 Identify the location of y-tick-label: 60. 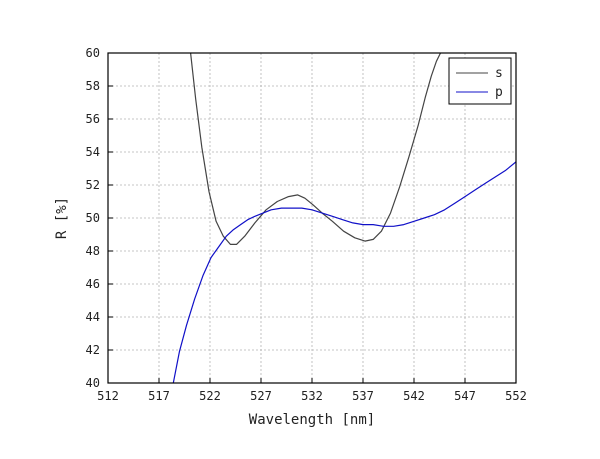
(93, 53).